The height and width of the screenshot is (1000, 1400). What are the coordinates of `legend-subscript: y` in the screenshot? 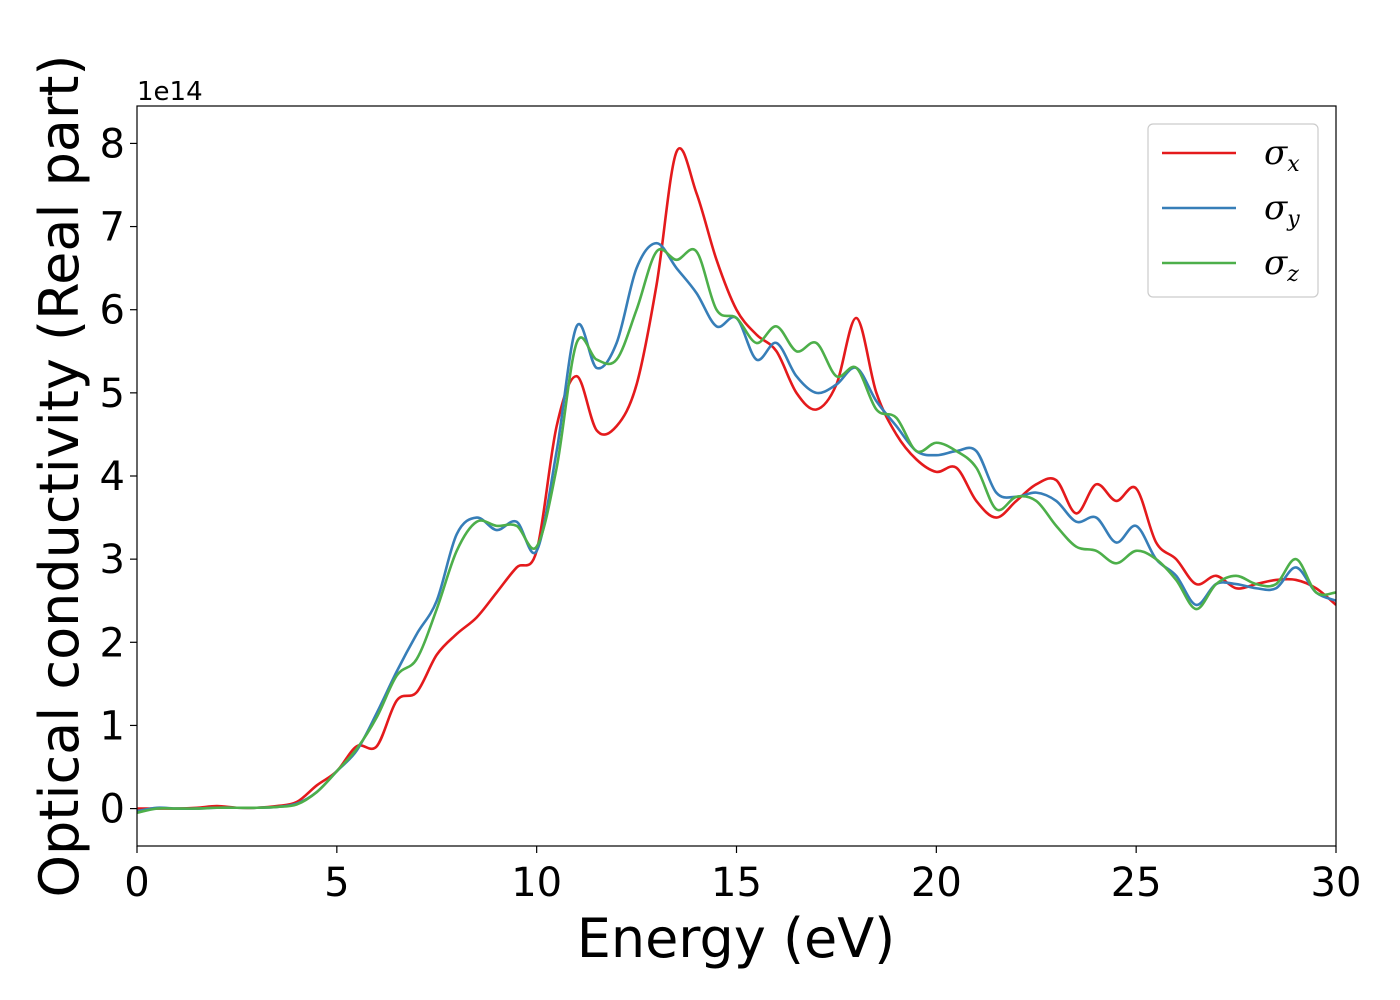 It's located at (1293, 219).